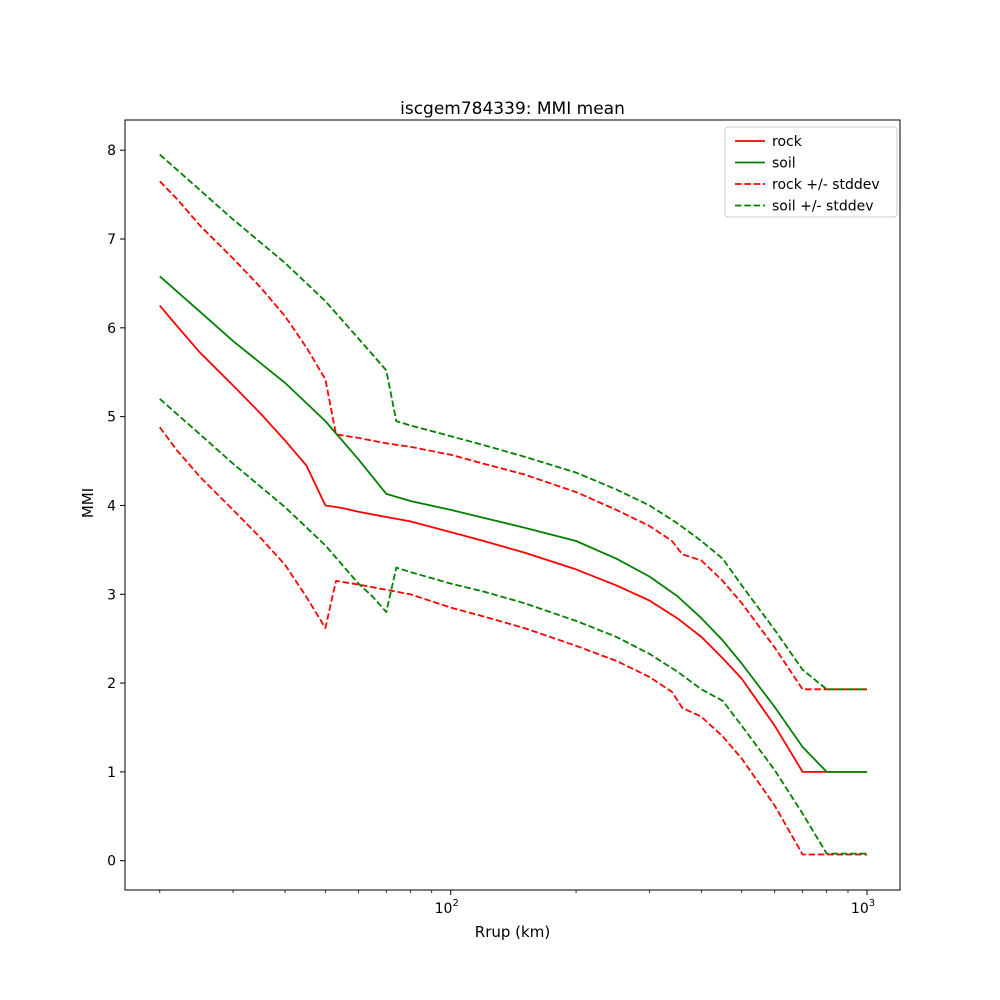  I want to click on x-tick-label: 10², so click(447, 907).